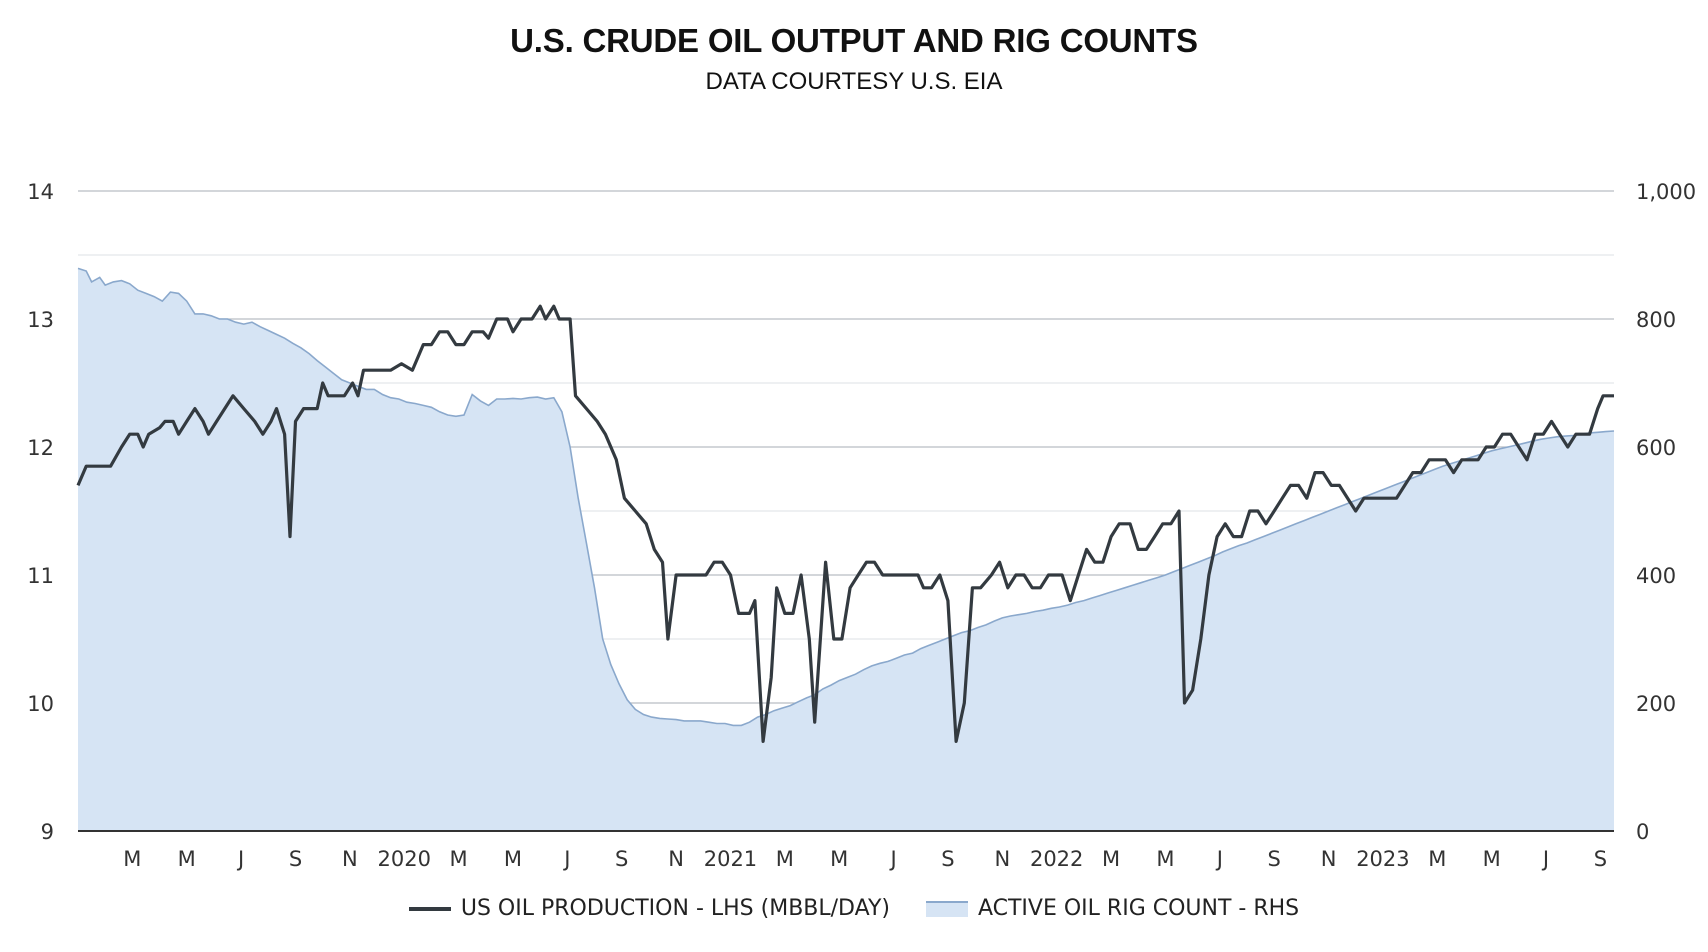  I want to click on x-tick-label: 2021, so click(730, 859).